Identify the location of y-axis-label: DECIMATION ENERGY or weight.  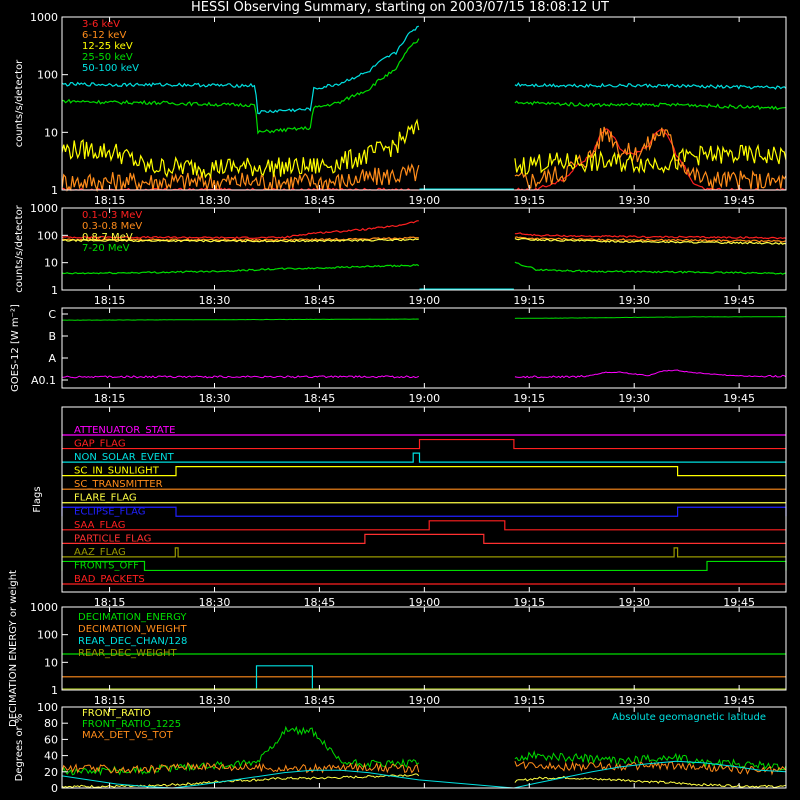
(13, 648).